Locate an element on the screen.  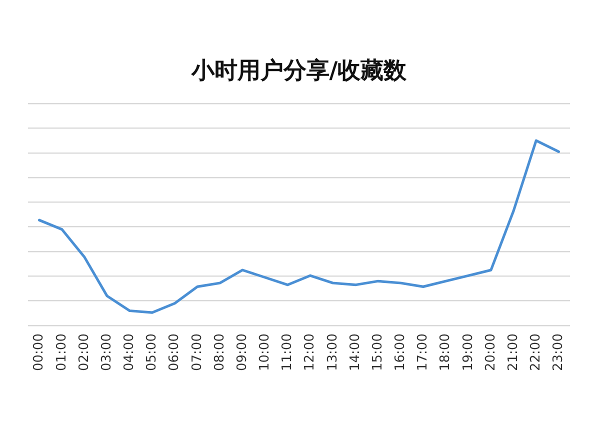
x-tick-label: 07:00 is located at coordinates (197, 353).